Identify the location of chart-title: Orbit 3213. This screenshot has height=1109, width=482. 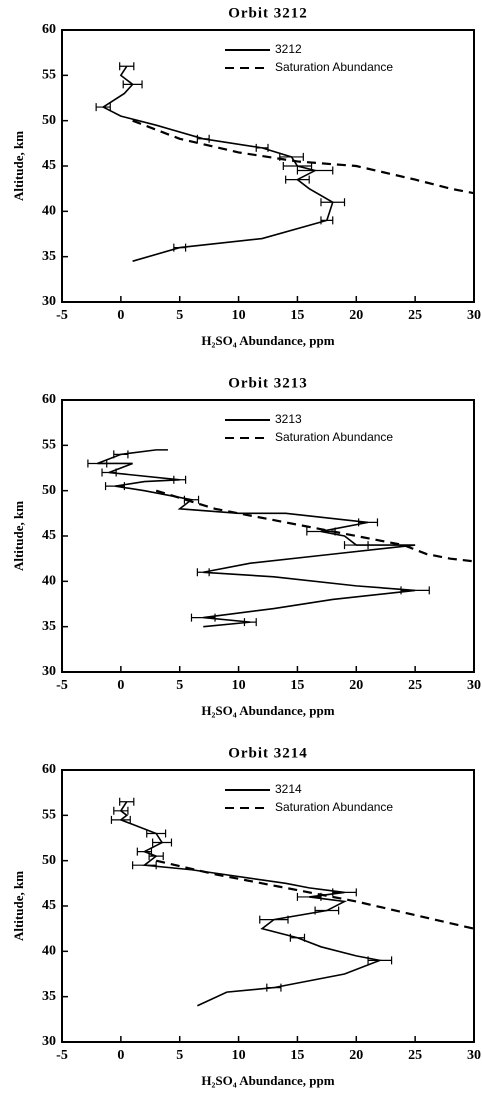
(268, 383).